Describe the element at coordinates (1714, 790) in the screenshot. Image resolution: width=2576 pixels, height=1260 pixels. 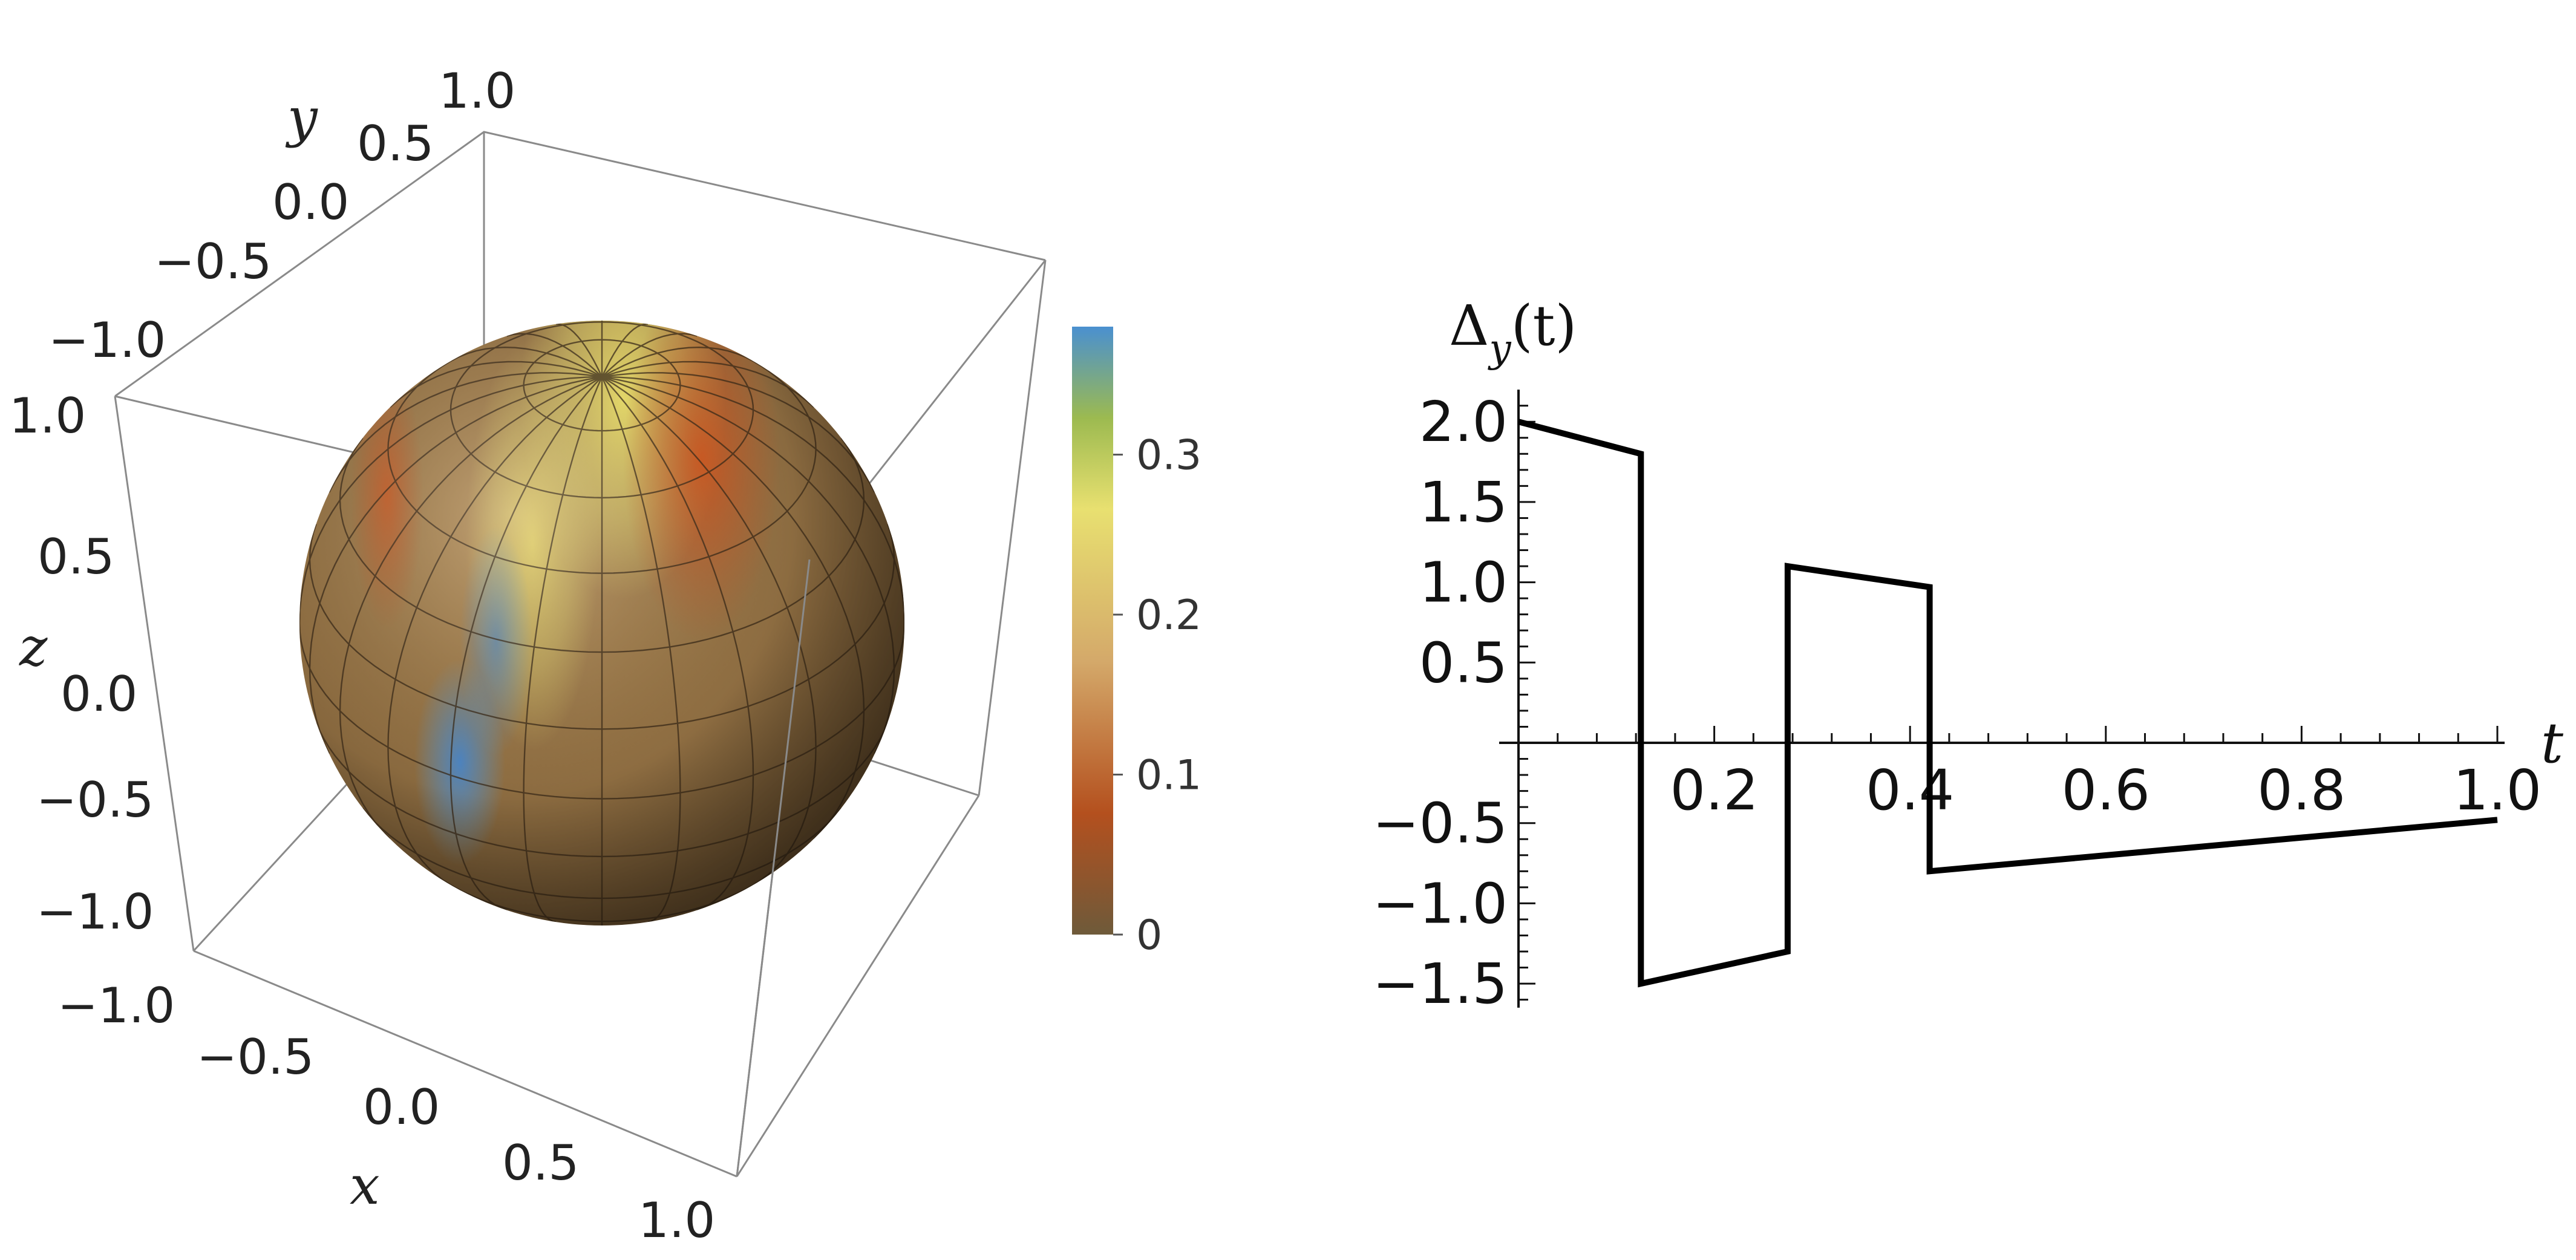
I see `x-tick-label: 0.2` at that location.